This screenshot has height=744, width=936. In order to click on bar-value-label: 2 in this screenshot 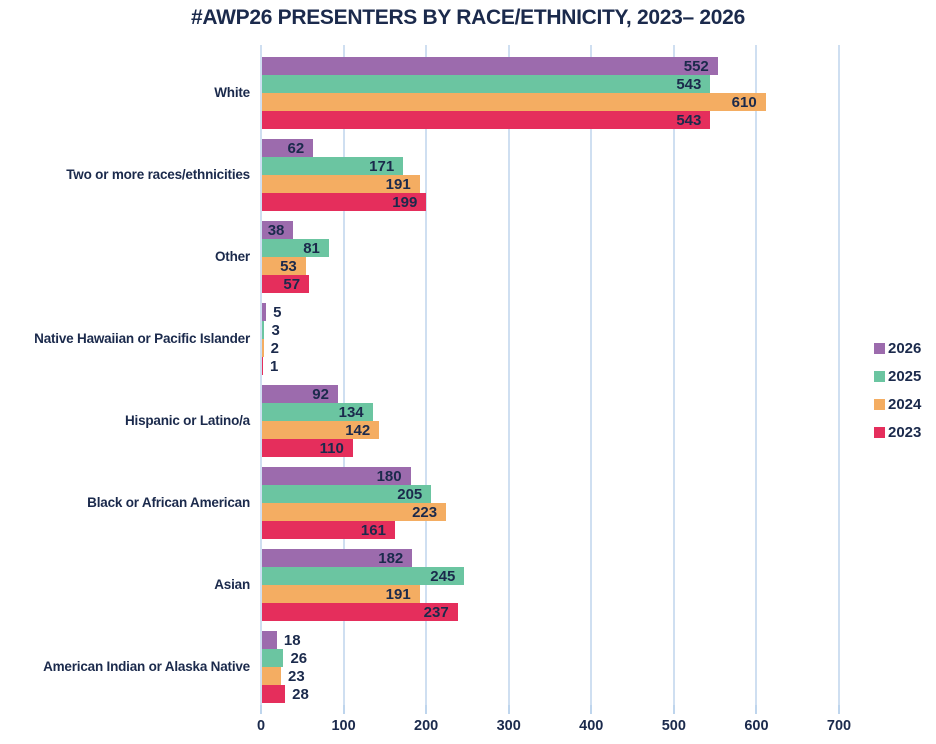, I will do `click(274, 348)`.